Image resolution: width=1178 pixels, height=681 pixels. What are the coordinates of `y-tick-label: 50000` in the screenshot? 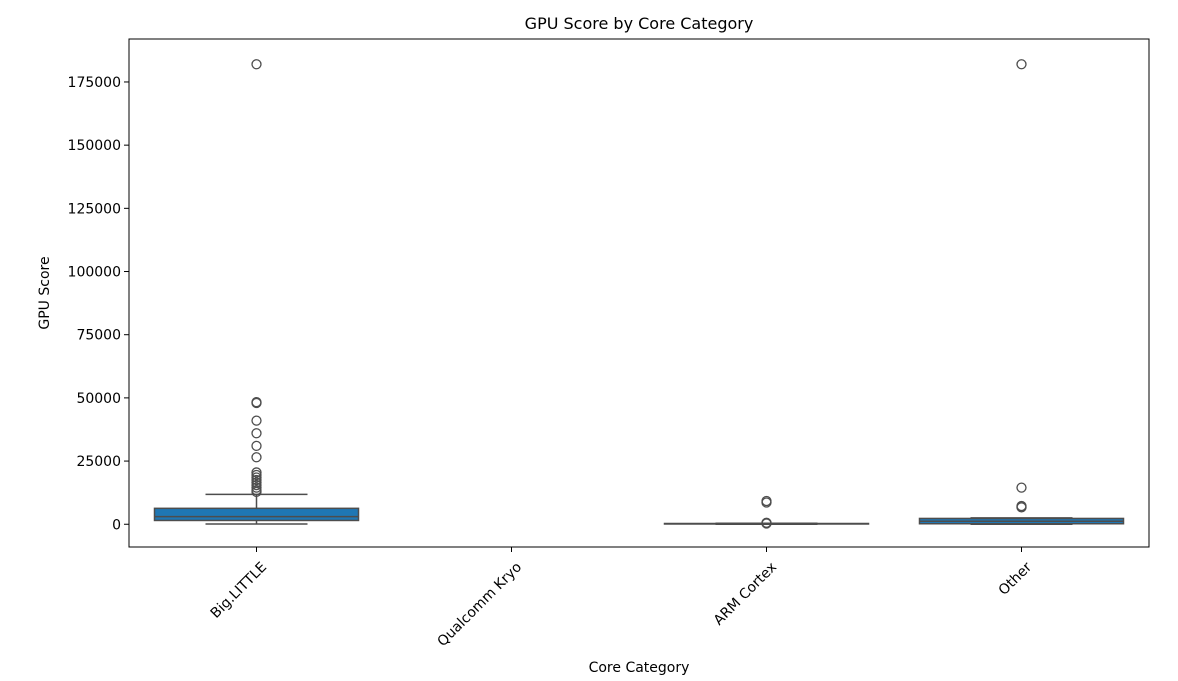 It's located at (98, 399).